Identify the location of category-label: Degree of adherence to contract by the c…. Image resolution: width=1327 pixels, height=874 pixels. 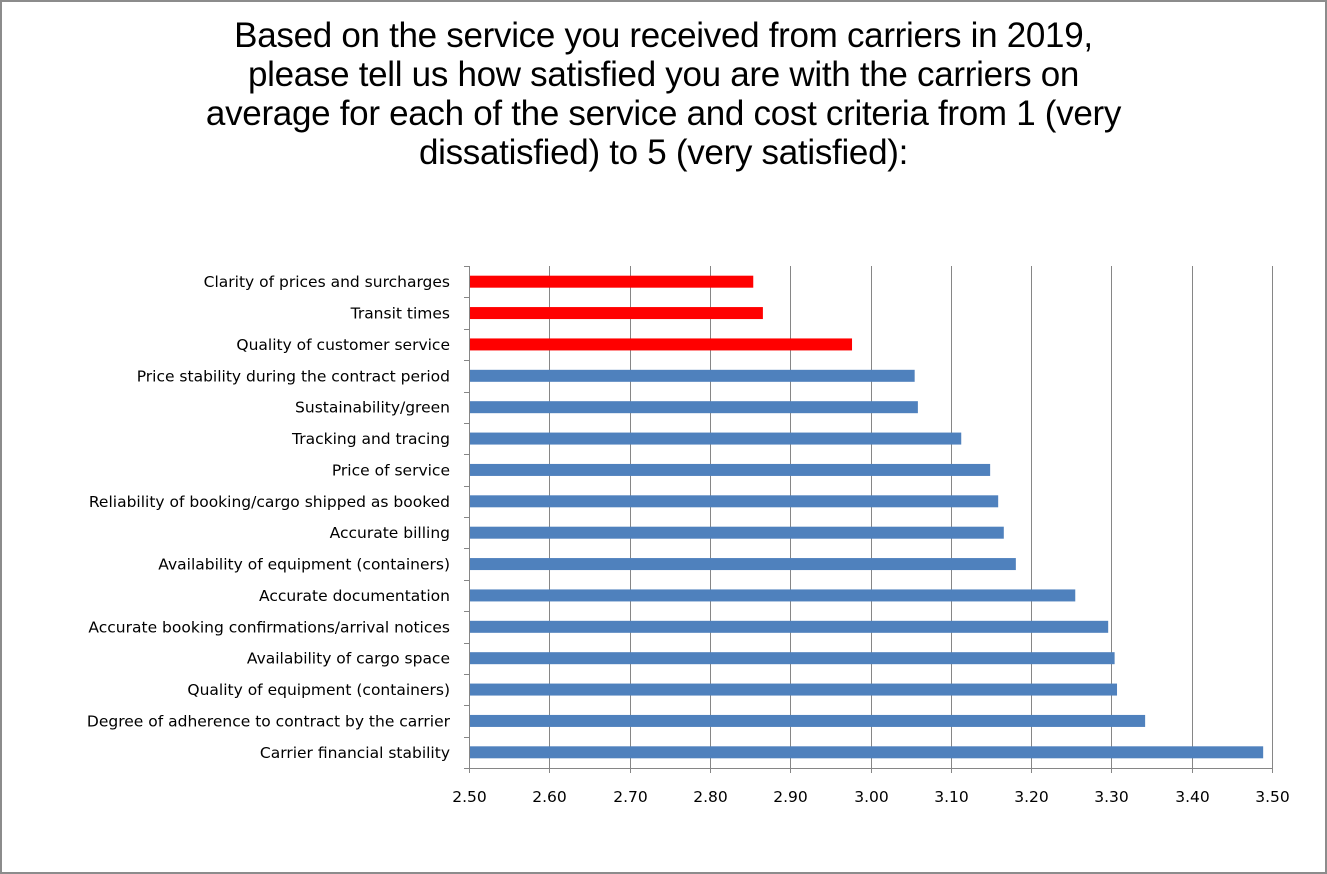
(269, 721).